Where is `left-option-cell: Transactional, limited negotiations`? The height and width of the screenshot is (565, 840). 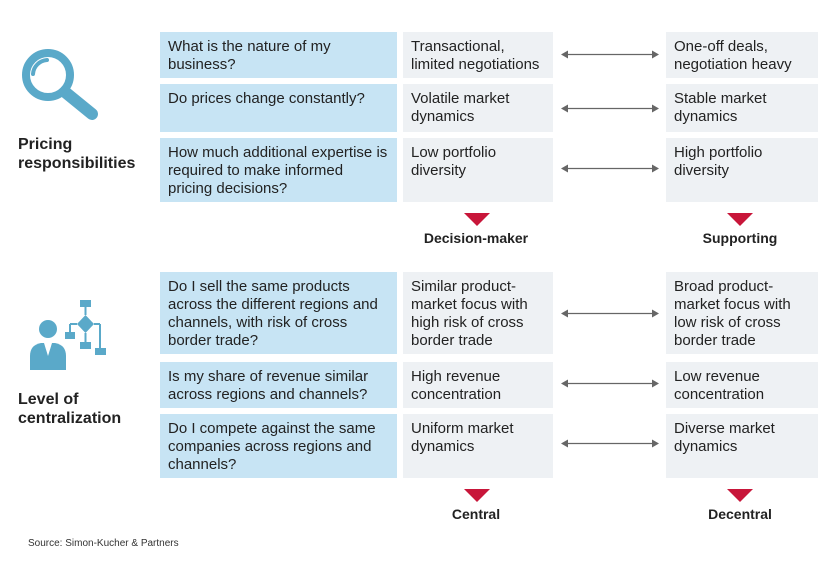 left-option-cell: Transactional, limited negotiations is located at coordinates (478, 55).